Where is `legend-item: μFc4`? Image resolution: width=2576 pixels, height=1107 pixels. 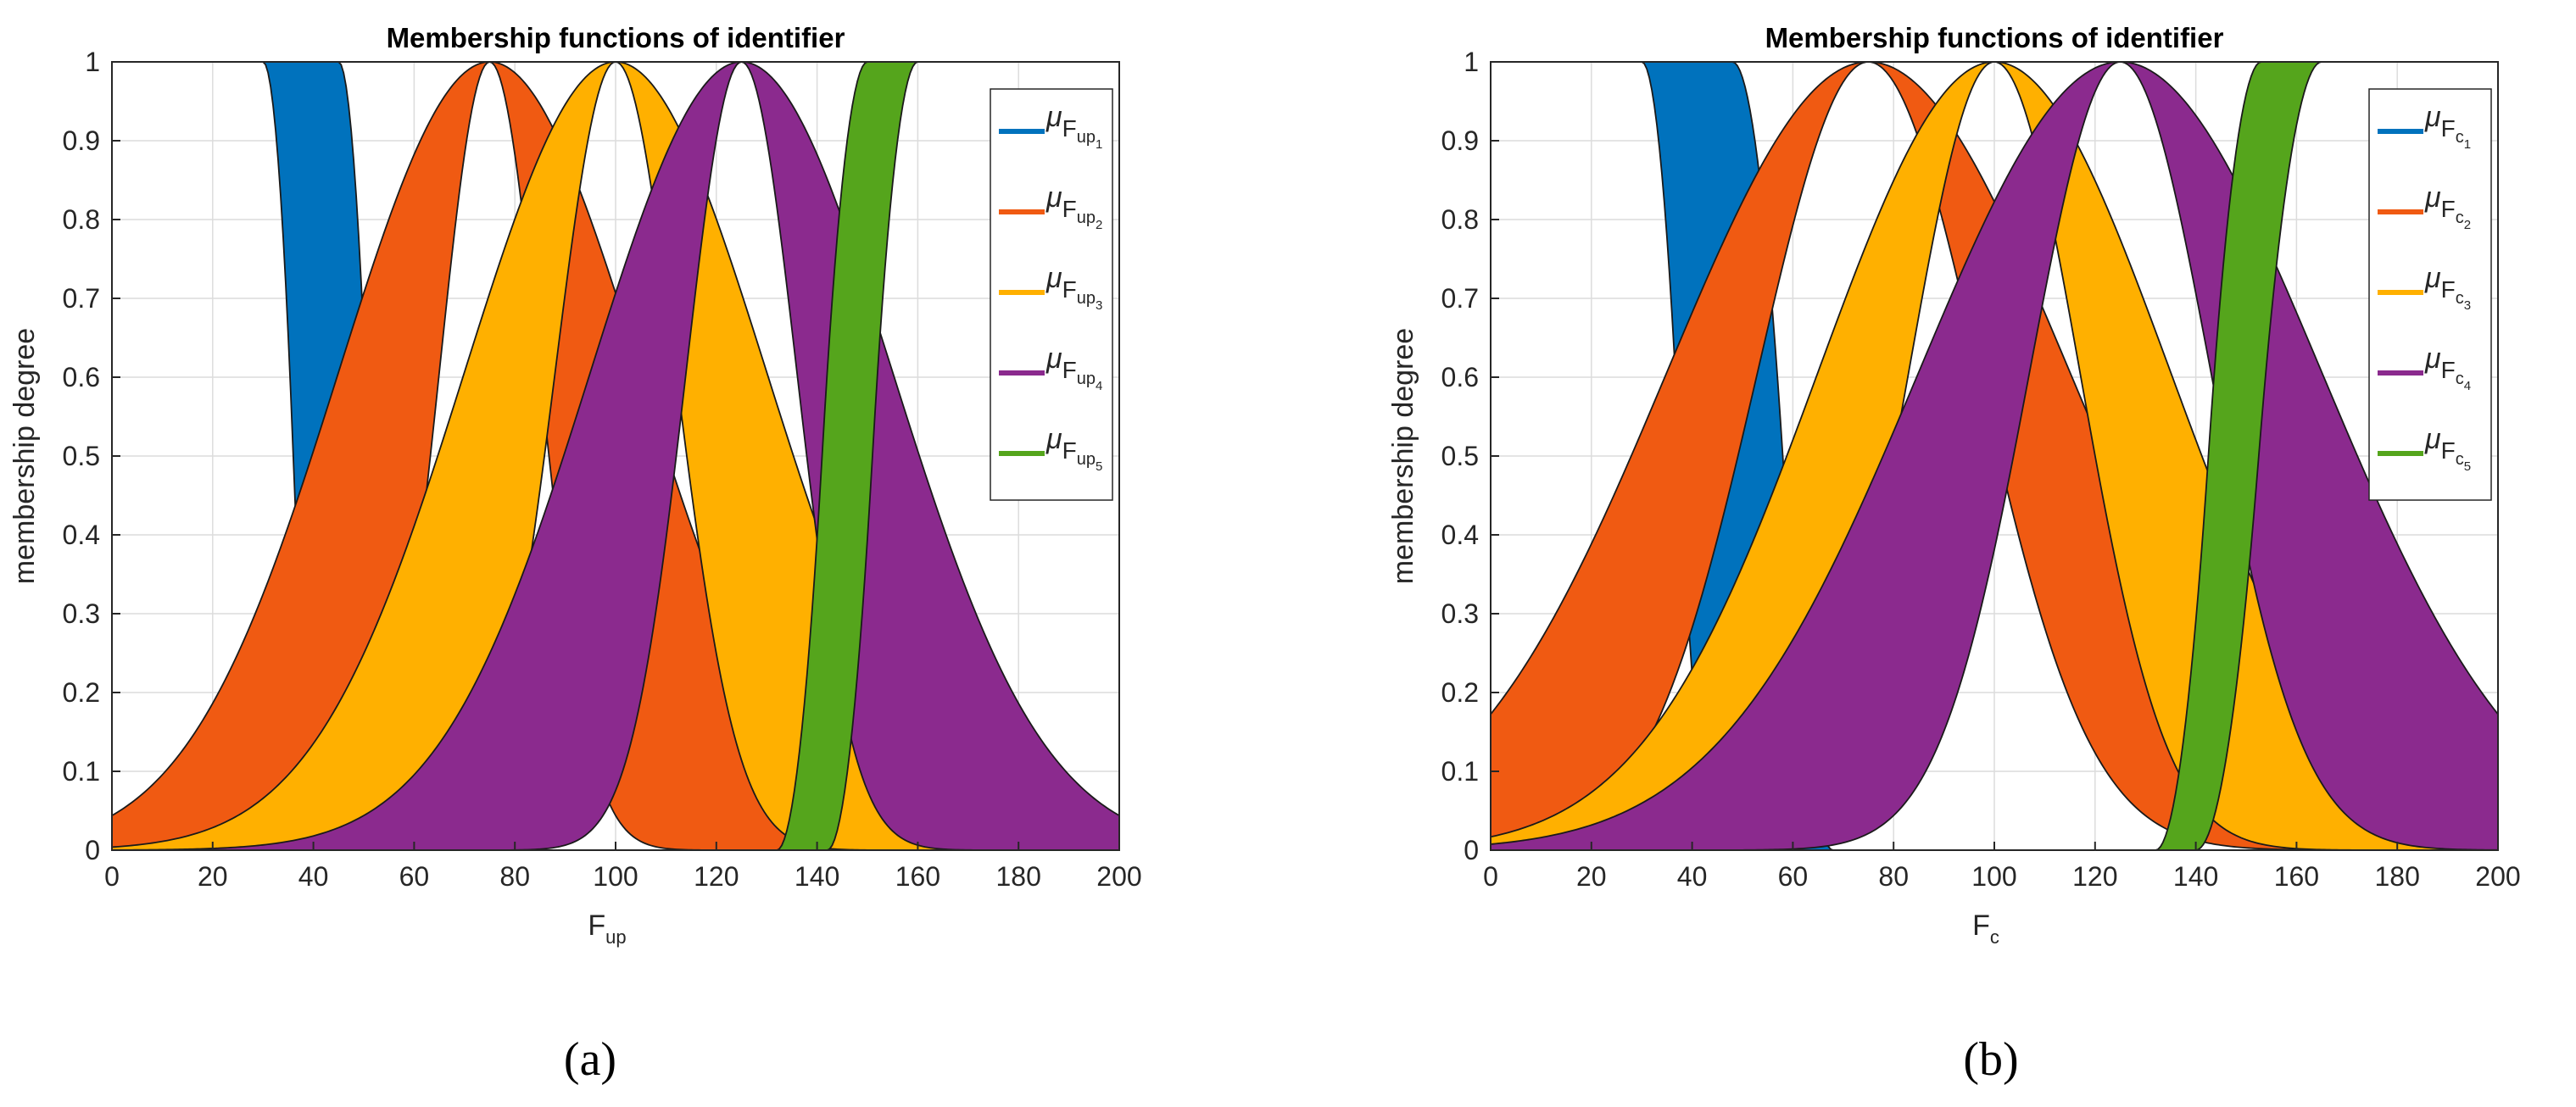 legend-item: μFc4 is located at coordinates (2424, 367).